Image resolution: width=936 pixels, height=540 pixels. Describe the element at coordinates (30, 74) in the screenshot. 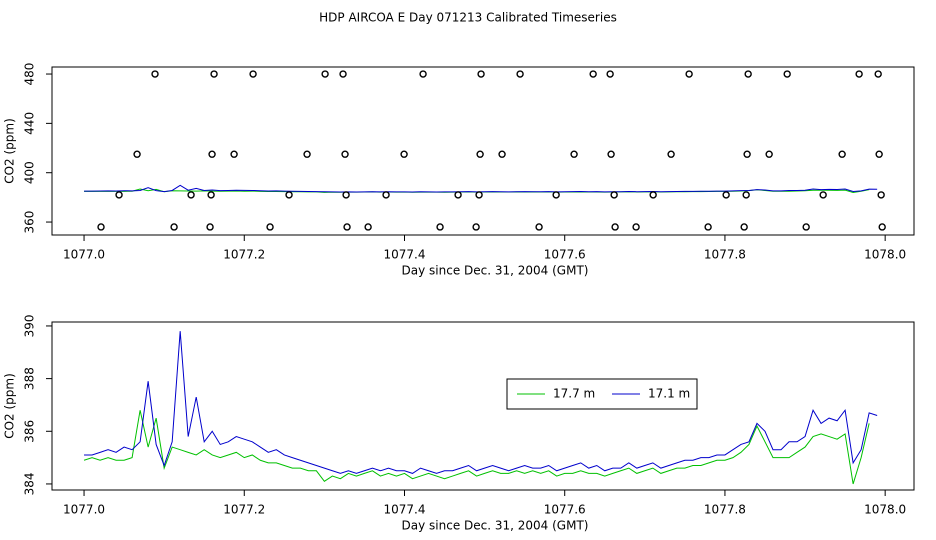

I see `y-tick-label: 480` at that location.